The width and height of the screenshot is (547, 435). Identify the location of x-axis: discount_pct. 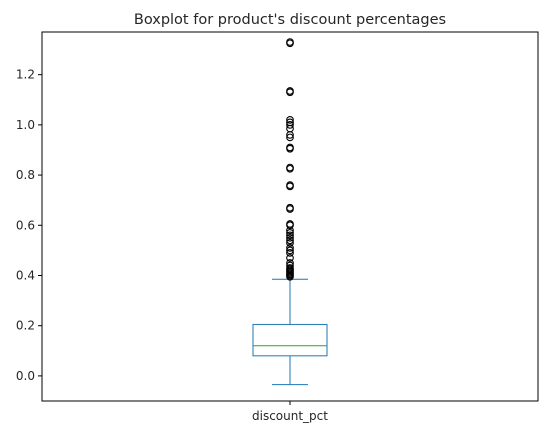
(290, 412).